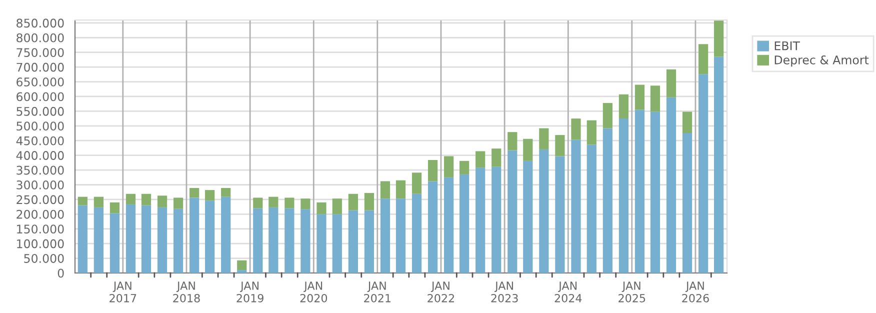 Image resolution: width=876 pixels, height=313 pixels. What do you see at coordinates (40, 37) in the screenshot?
I see `y-tick-label: 800.000` at bounding box center [40, 37].